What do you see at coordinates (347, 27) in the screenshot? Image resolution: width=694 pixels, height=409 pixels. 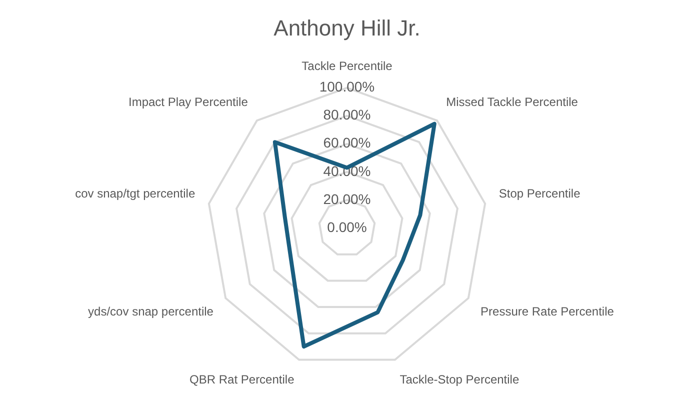 I see `chart-title: Anthony Hill Jr.` at bounding box center [347, 27].